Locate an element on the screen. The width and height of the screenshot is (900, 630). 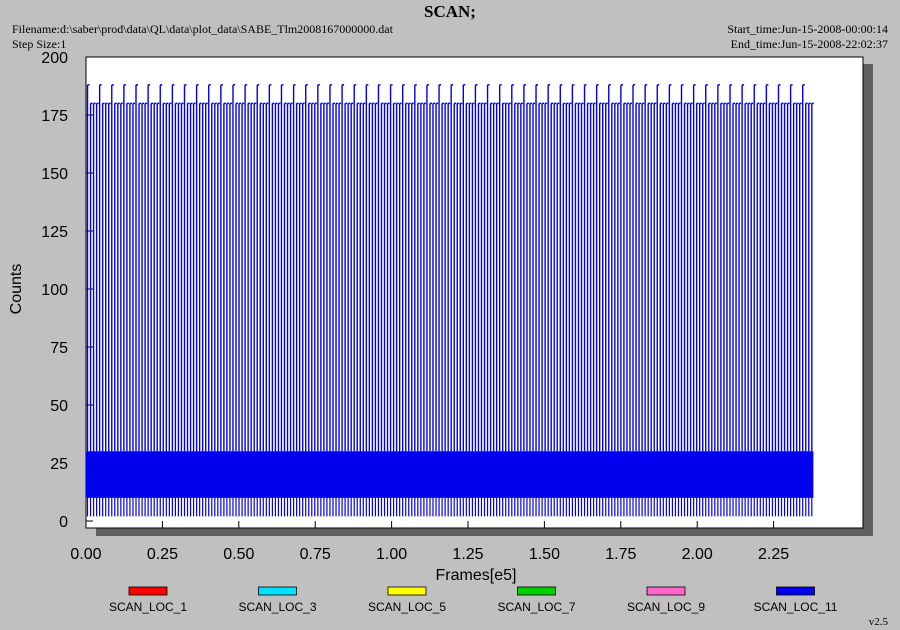
y-tick-label: 100 is located at coordinates (54, 290).